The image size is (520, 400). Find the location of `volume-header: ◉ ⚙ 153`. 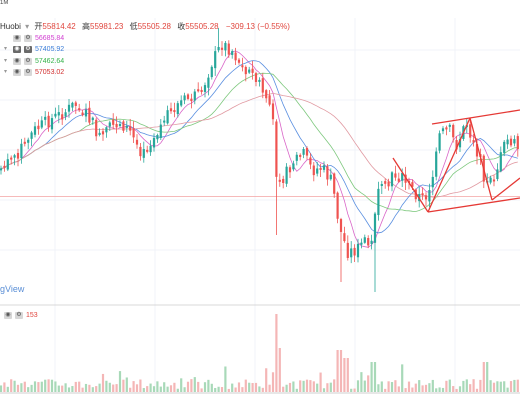

volume-header: ◉ ⚙ 153 is located at coordinates (21, 315).